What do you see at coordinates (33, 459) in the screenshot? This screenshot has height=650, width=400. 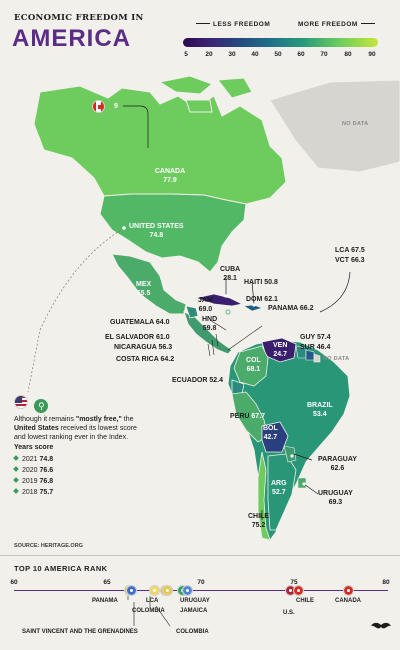 I see `year-score-row: 2021 74.8` at bounding box center [33, 459].